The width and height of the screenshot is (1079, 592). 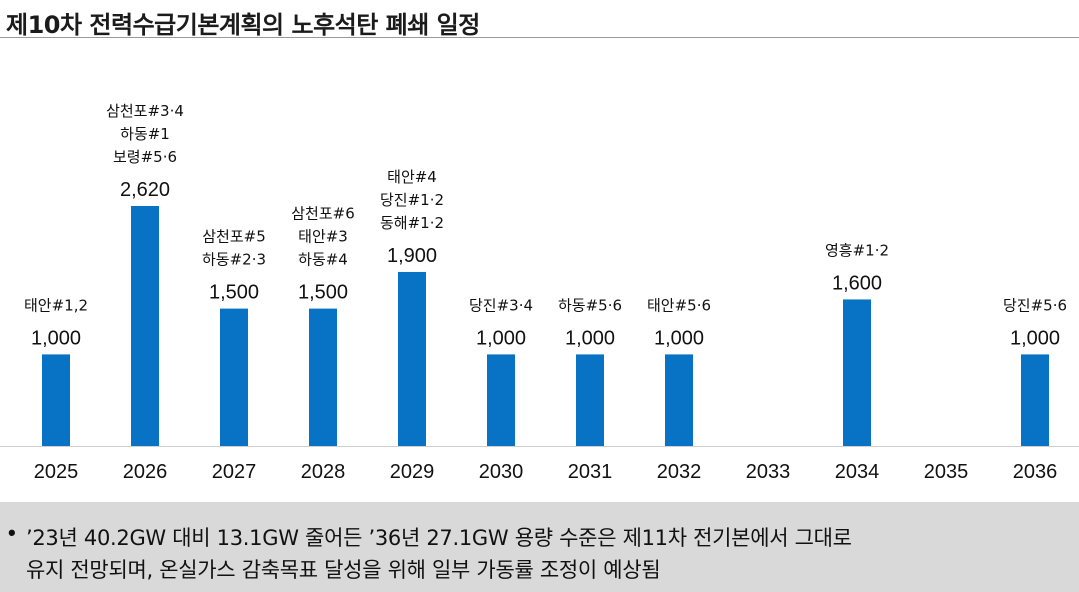 What do you see at coordinates (857, 250) in the screenshot?
I see `plant-label-2034-1: 영흥#1·2` at bounding box center [857, 250].